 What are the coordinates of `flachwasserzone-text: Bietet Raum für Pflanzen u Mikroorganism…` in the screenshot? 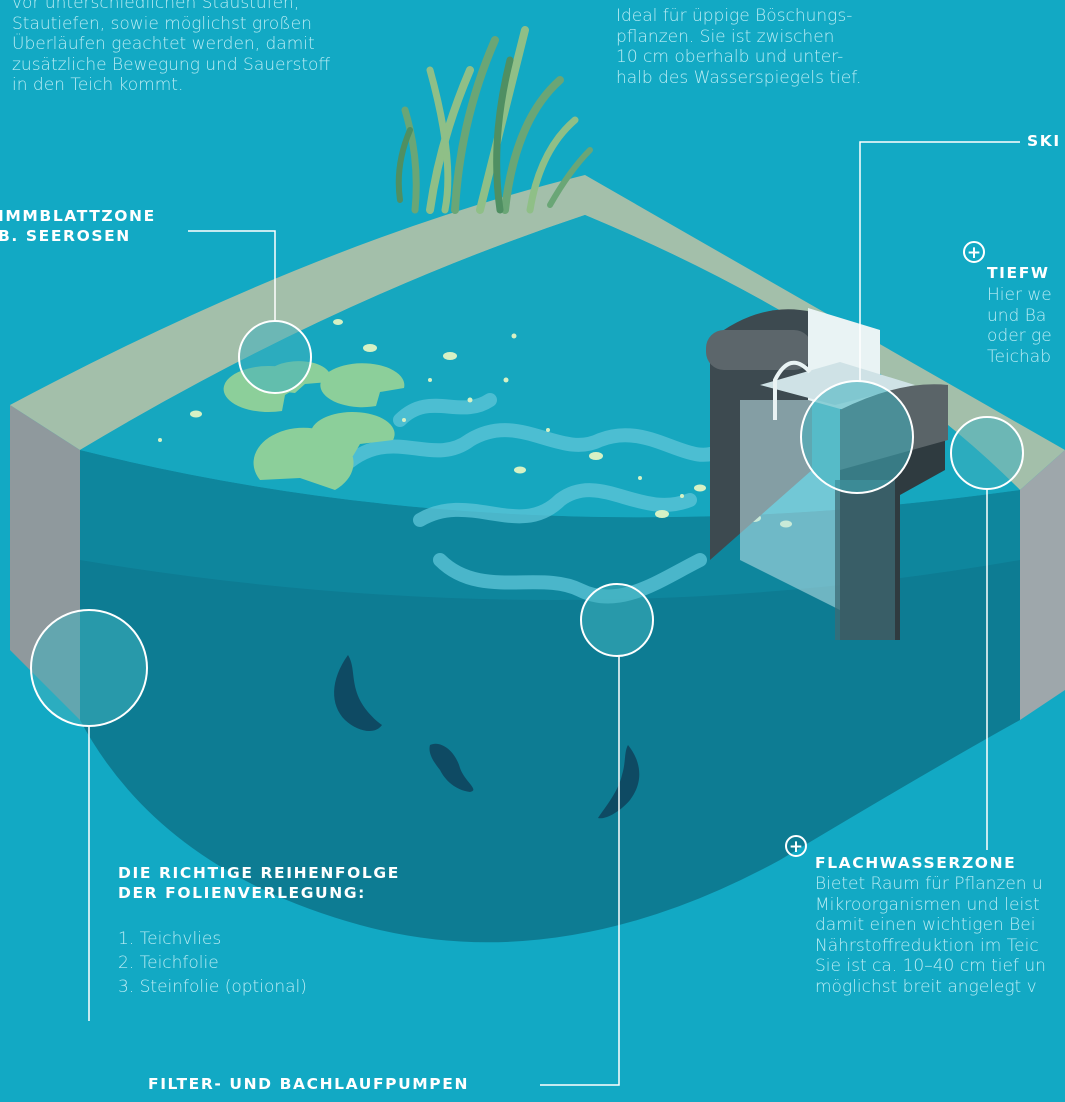 It's located at (930, 935).